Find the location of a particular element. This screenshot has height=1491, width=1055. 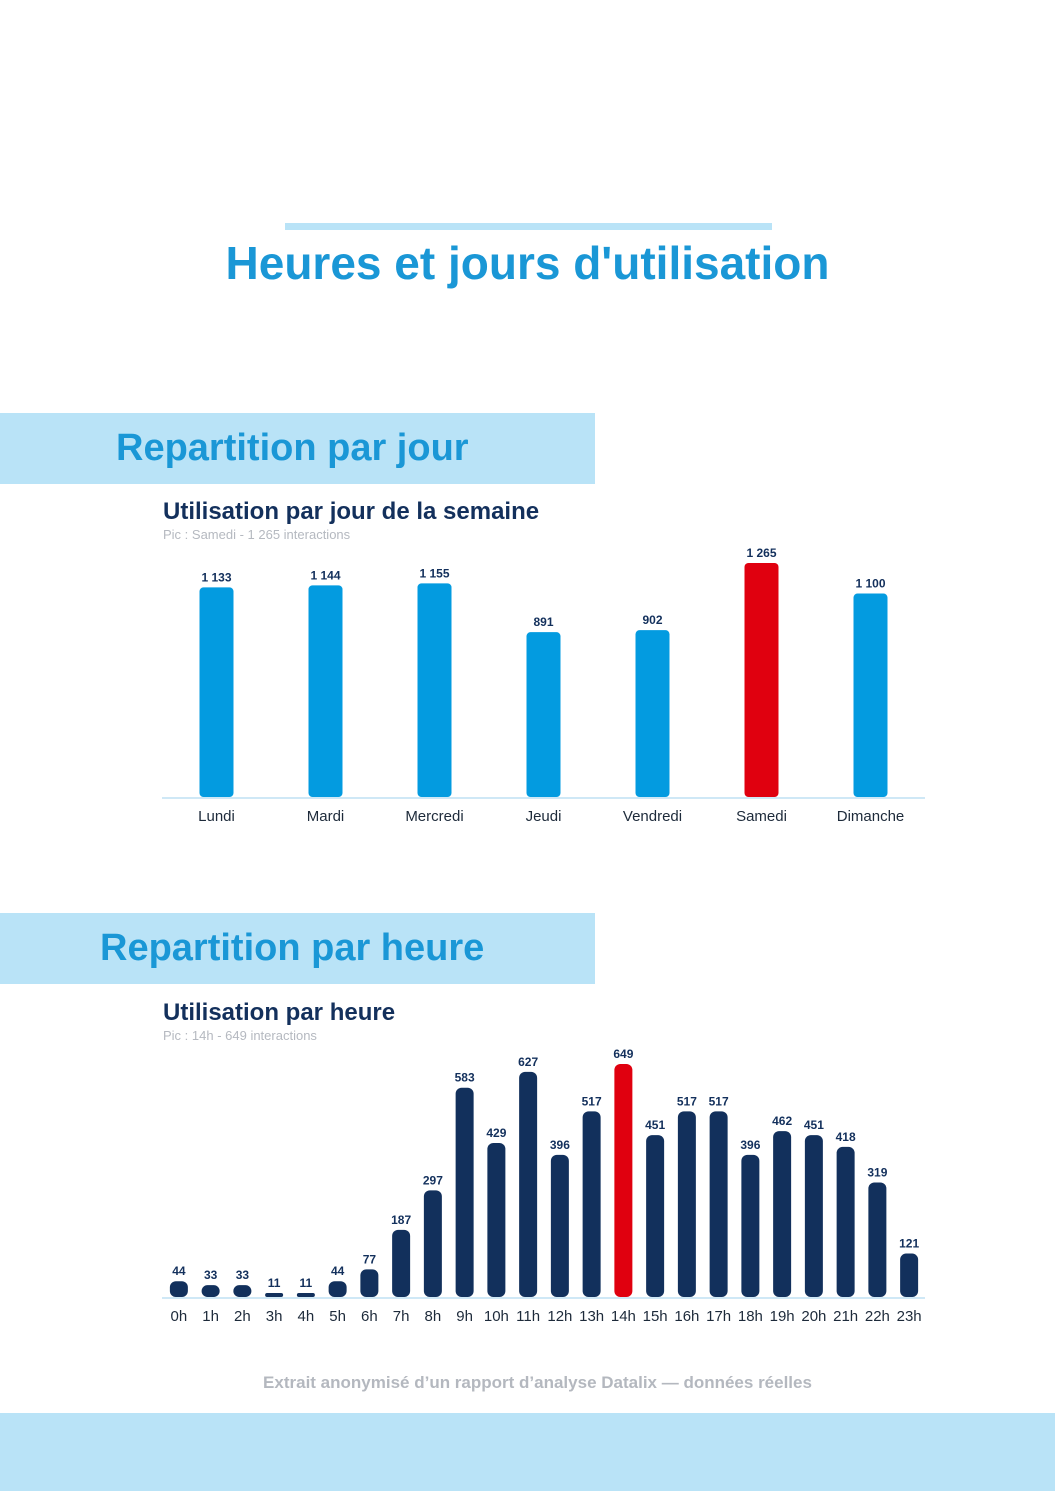

category-label: 13h is located at coordinates (591, 1316).